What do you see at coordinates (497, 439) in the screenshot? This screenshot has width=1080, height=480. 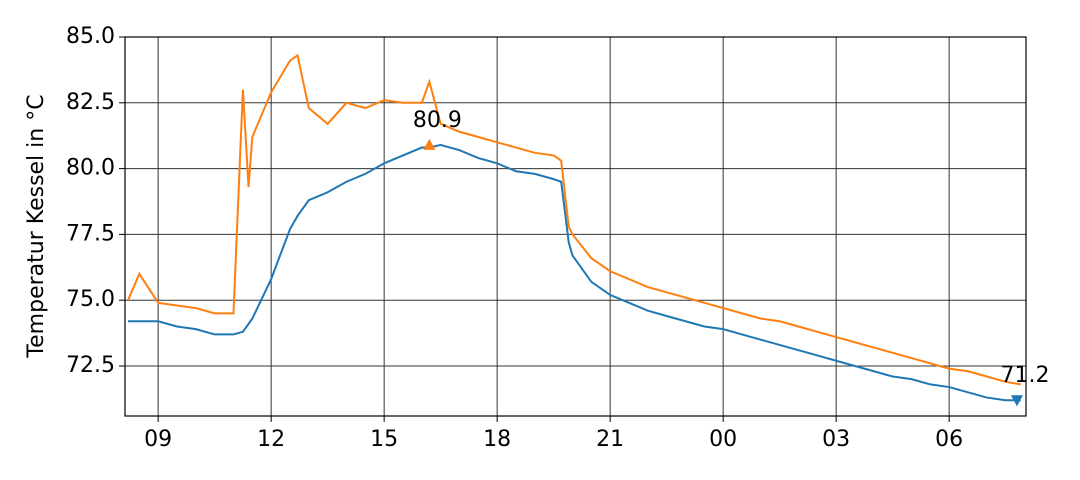 I see `x-tick-label: 18` at bounding box center [497, 439].